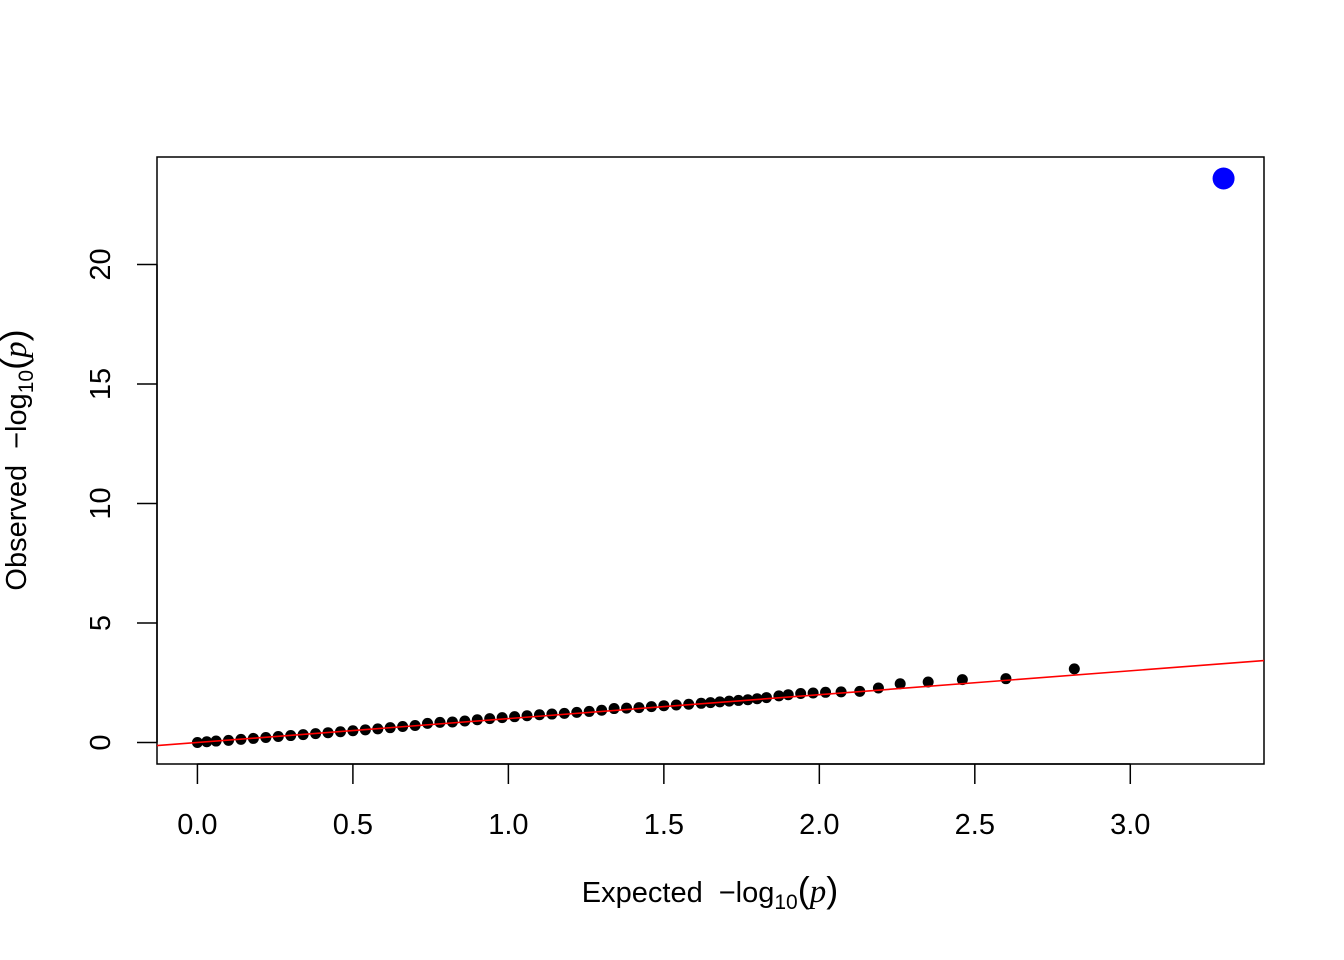  Describe the element at coordinates (197, 825) in the screenshot. I see `x-tick-label: 0.0` at that location.